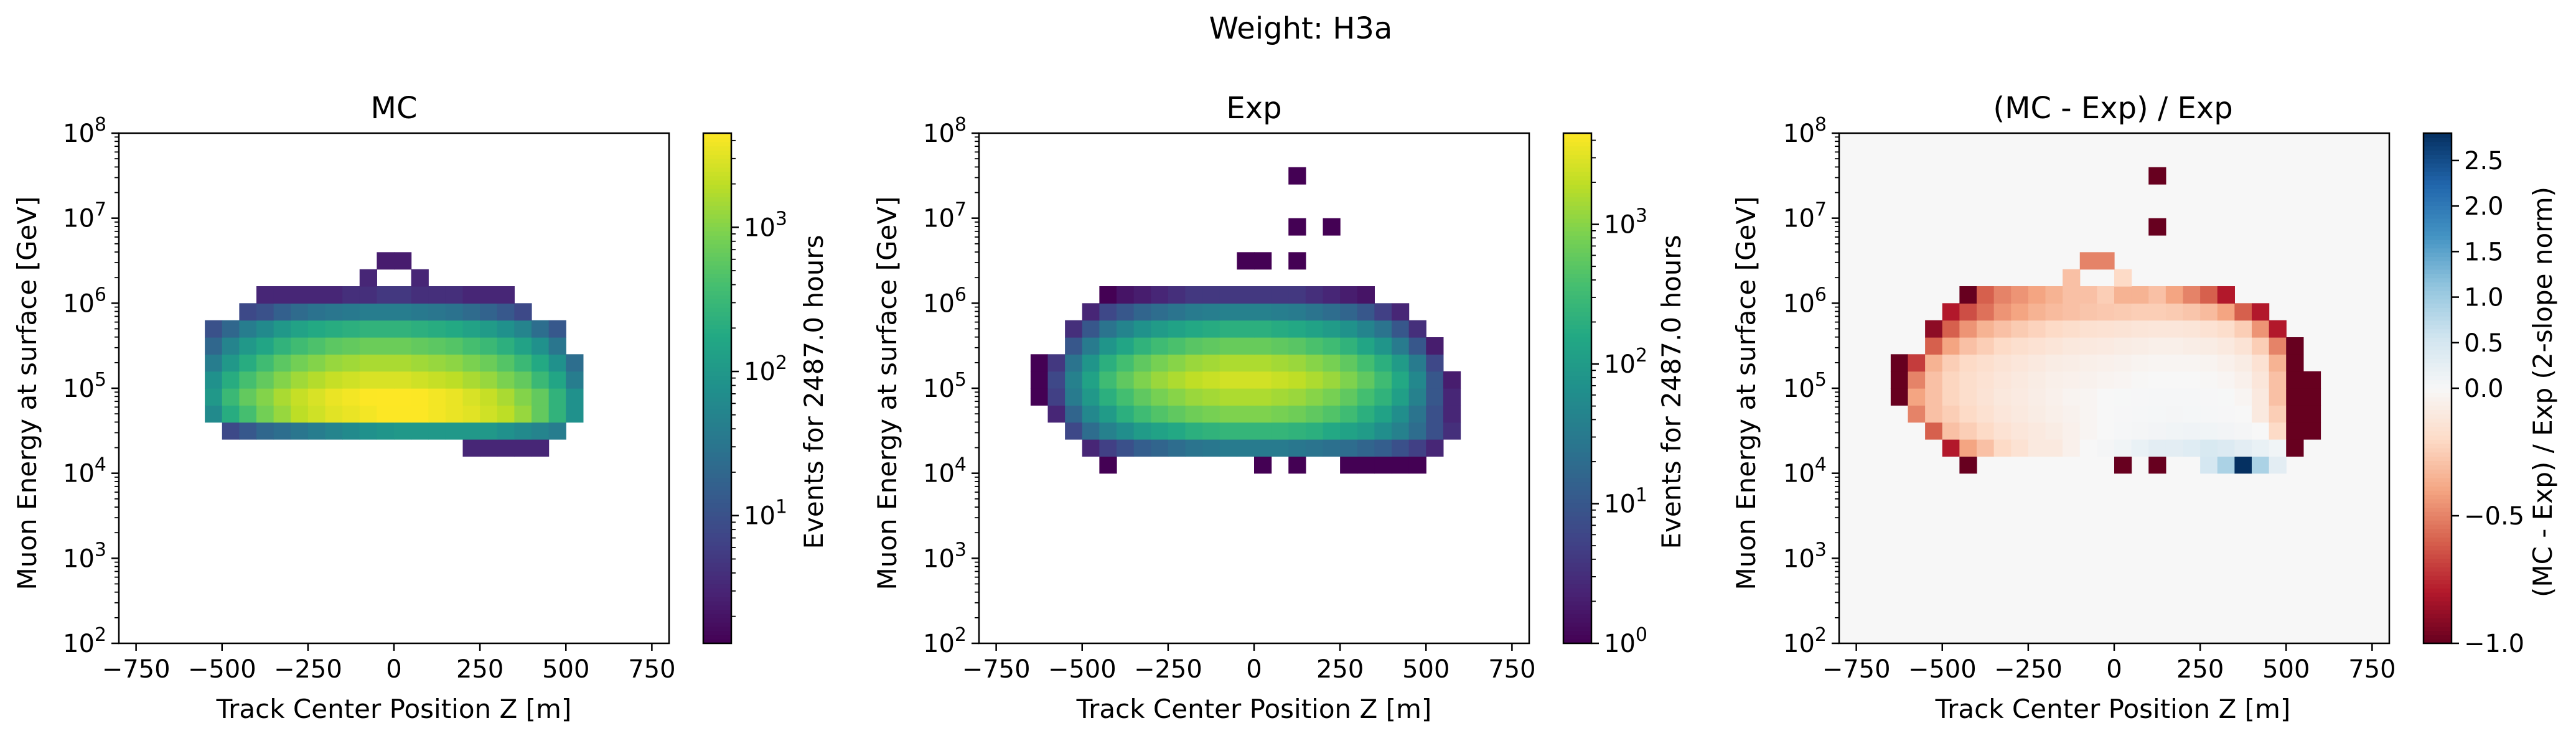 Image resolution: width=2576 pixels, height=741 pixels. What do you see at coordinates (27, 394) in the screenshot?
I see `panel-mc-y-axis-label: Muon Energy at surface [GeV]` at bounding box center [27, 394].